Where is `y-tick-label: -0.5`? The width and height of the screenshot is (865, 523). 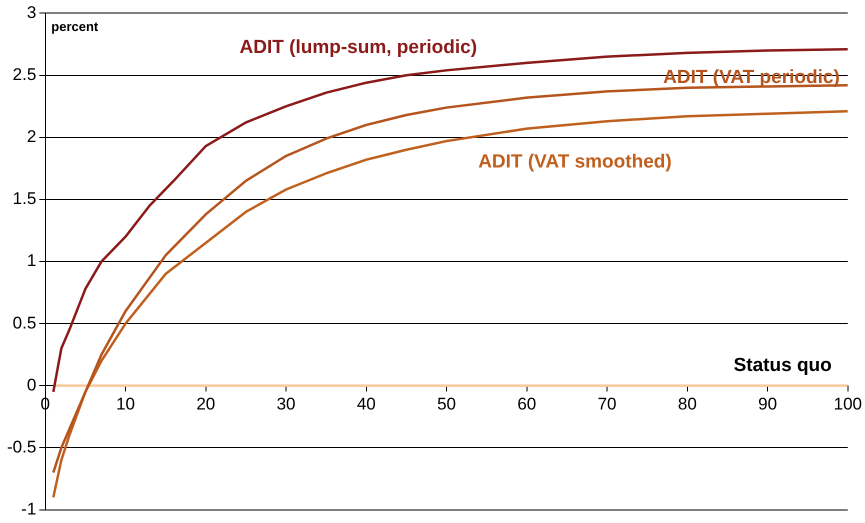
y-tick-label: -0.5 is located at coordinates (21, 446).